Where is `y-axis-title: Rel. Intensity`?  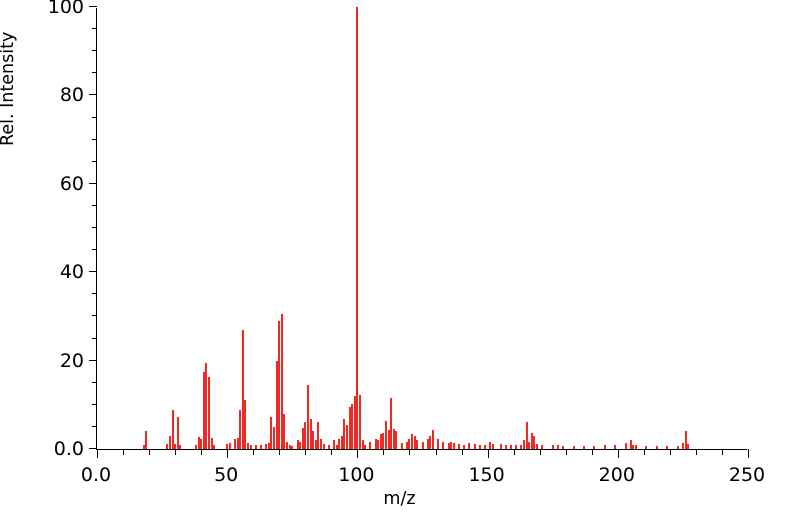 y-axis-title: Rel. Intensity is located at coordinates (9, 88).